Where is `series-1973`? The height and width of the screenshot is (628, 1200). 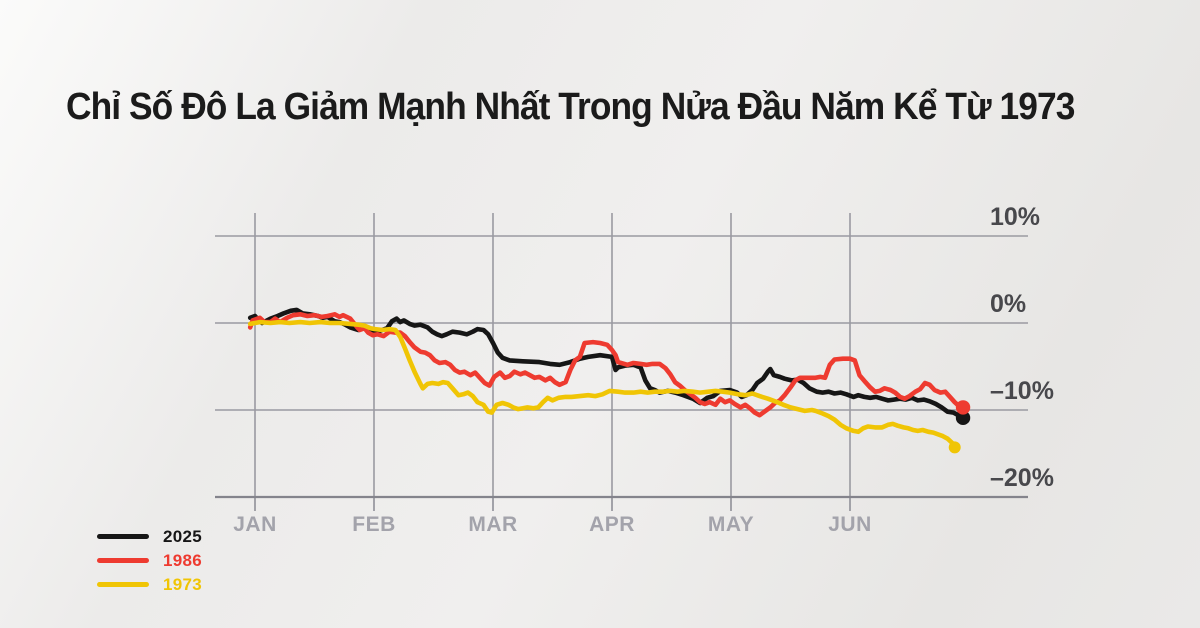 series-1973 is located at coordinates (604, 386).